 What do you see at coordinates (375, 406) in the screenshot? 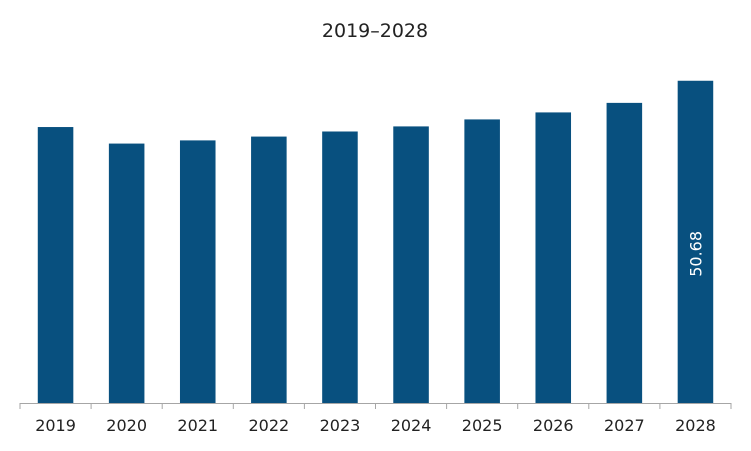
I see `x-axis` at bounding box center [375, 406].